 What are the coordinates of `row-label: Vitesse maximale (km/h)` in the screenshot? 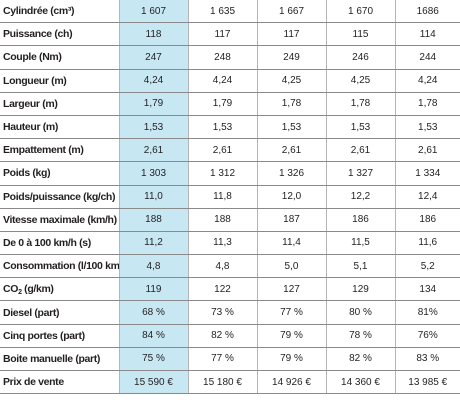 It's located at (60, 219).